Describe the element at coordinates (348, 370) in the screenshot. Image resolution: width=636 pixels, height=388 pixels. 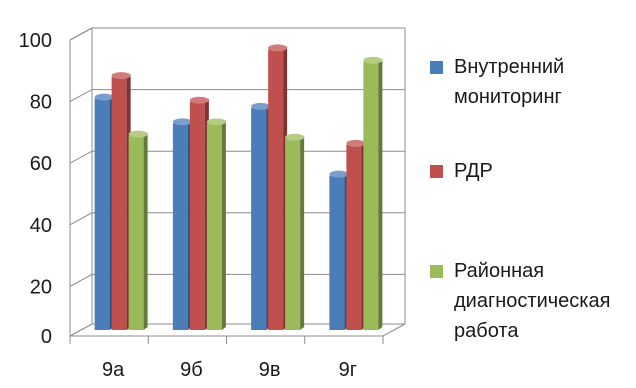
I see `x-tick-label: 9г` at that location.